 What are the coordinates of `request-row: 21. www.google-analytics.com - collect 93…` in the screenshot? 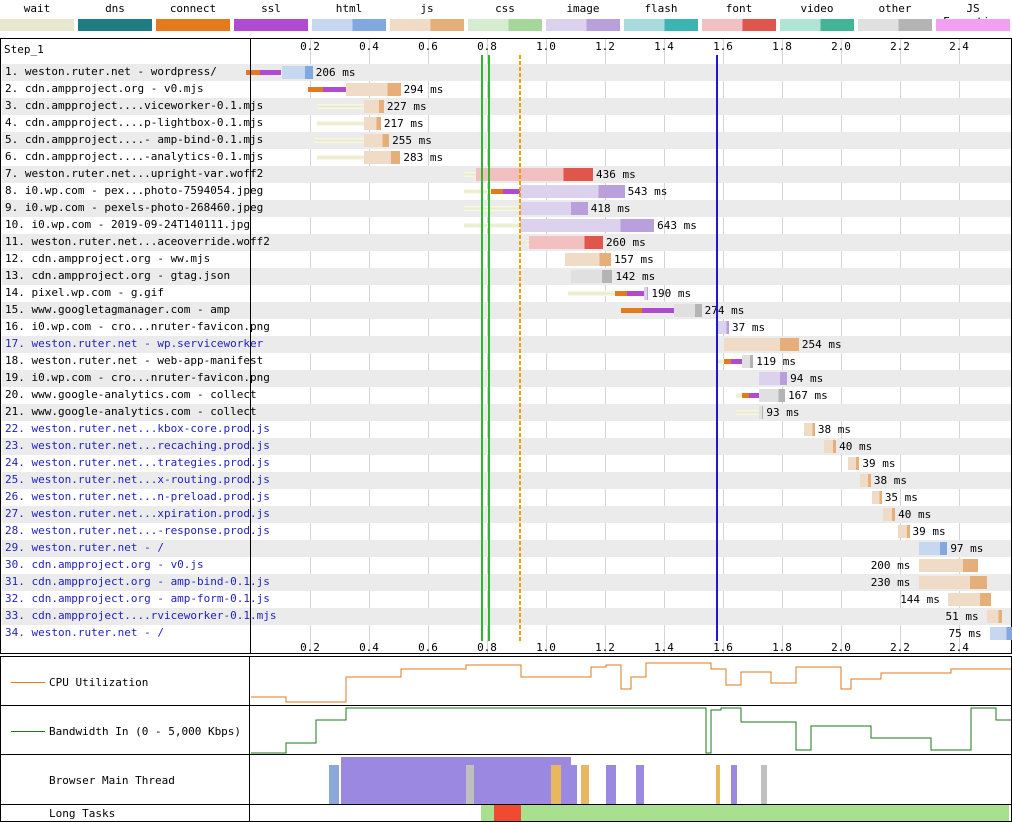 It's located at (506, 412).